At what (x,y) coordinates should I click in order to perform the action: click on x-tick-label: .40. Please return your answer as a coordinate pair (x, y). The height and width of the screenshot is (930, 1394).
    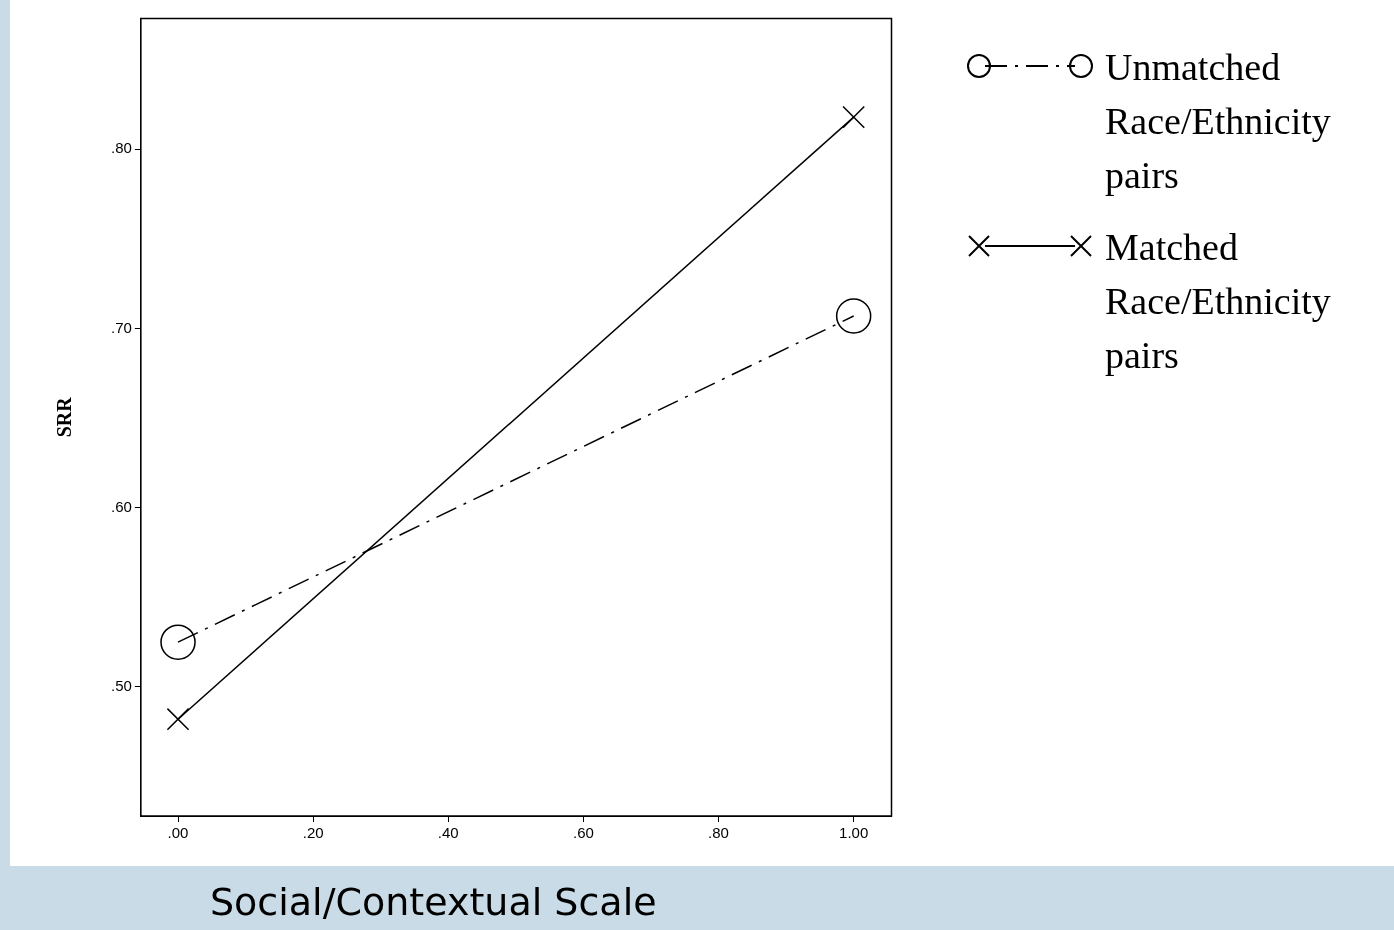
    Looking at the image, I should click on (448, 833).